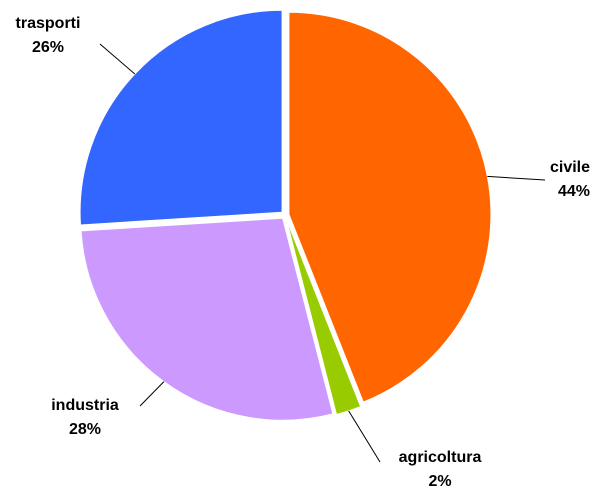 The height and width of the screenshot is (491, 603). What do you see at coordinates (85, 405) in the screenshot?
I see `slice-label: industria` at bounding box center [85, 405].